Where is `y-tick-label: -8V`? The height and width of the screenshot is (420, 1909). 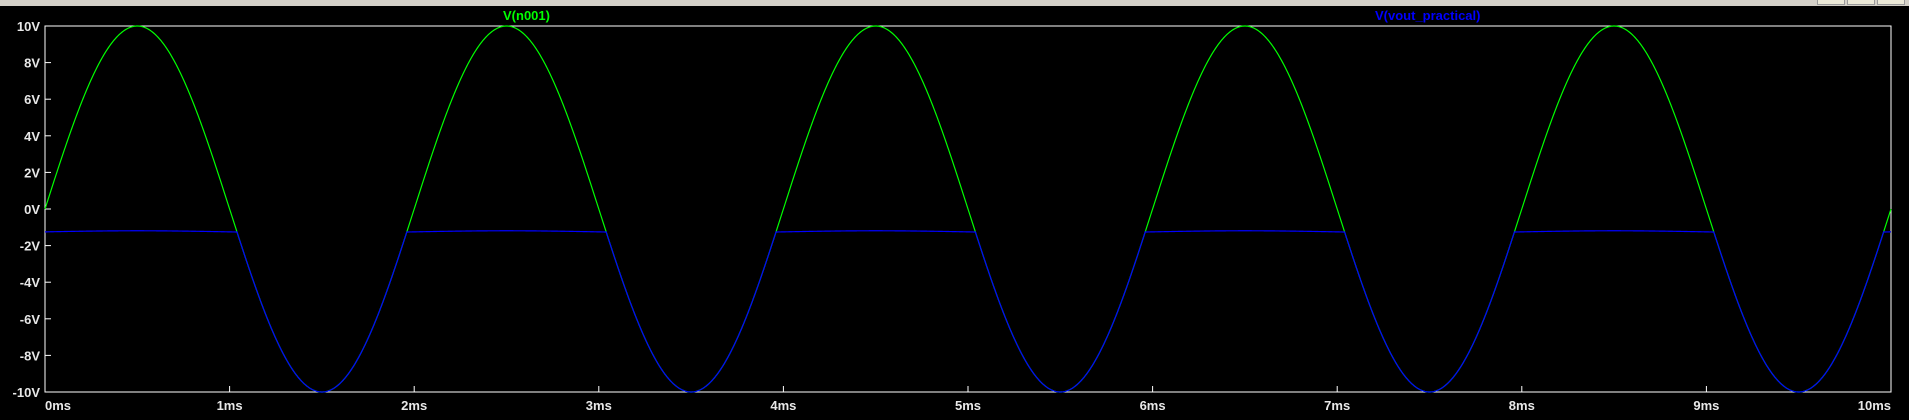
y-tick-label: -8V is located at coordinates (30, 355).